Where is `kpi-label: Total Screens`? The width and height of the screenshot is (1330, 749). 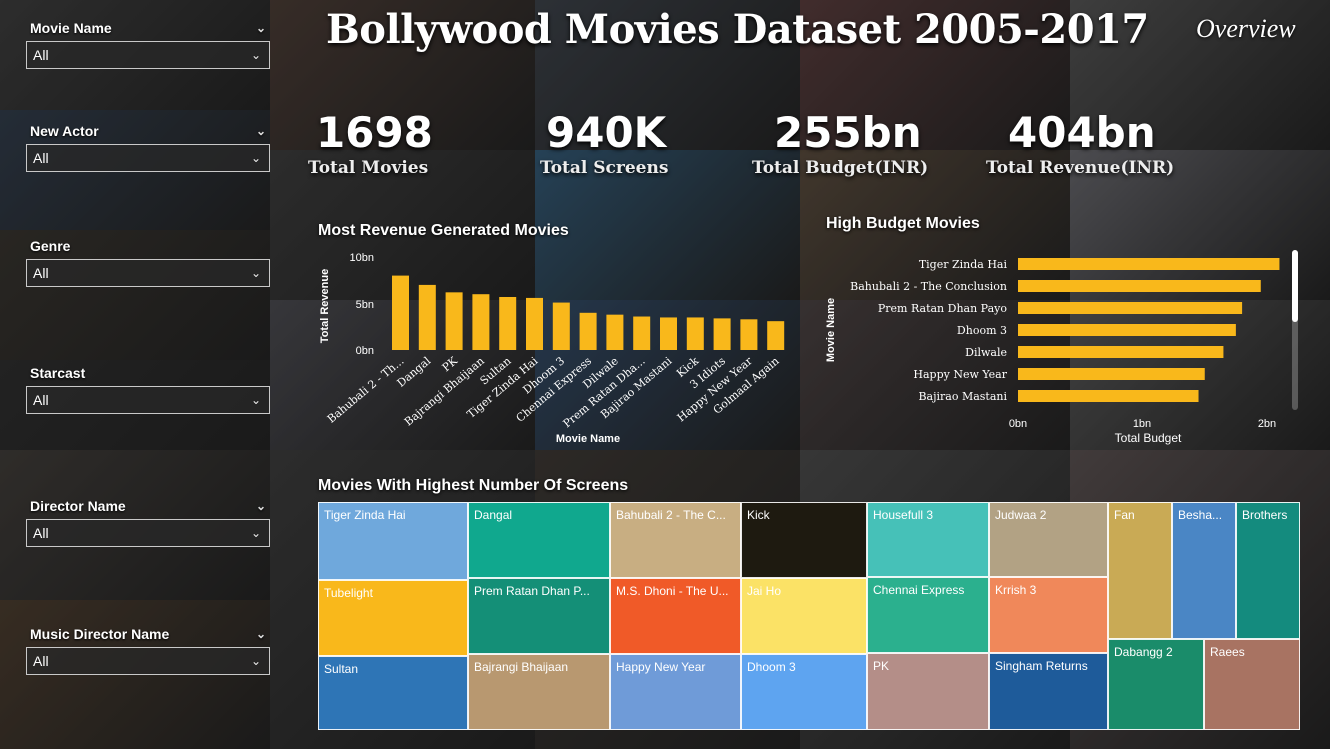 kpi-label: Total Screens is located at coordinates (604, 168).